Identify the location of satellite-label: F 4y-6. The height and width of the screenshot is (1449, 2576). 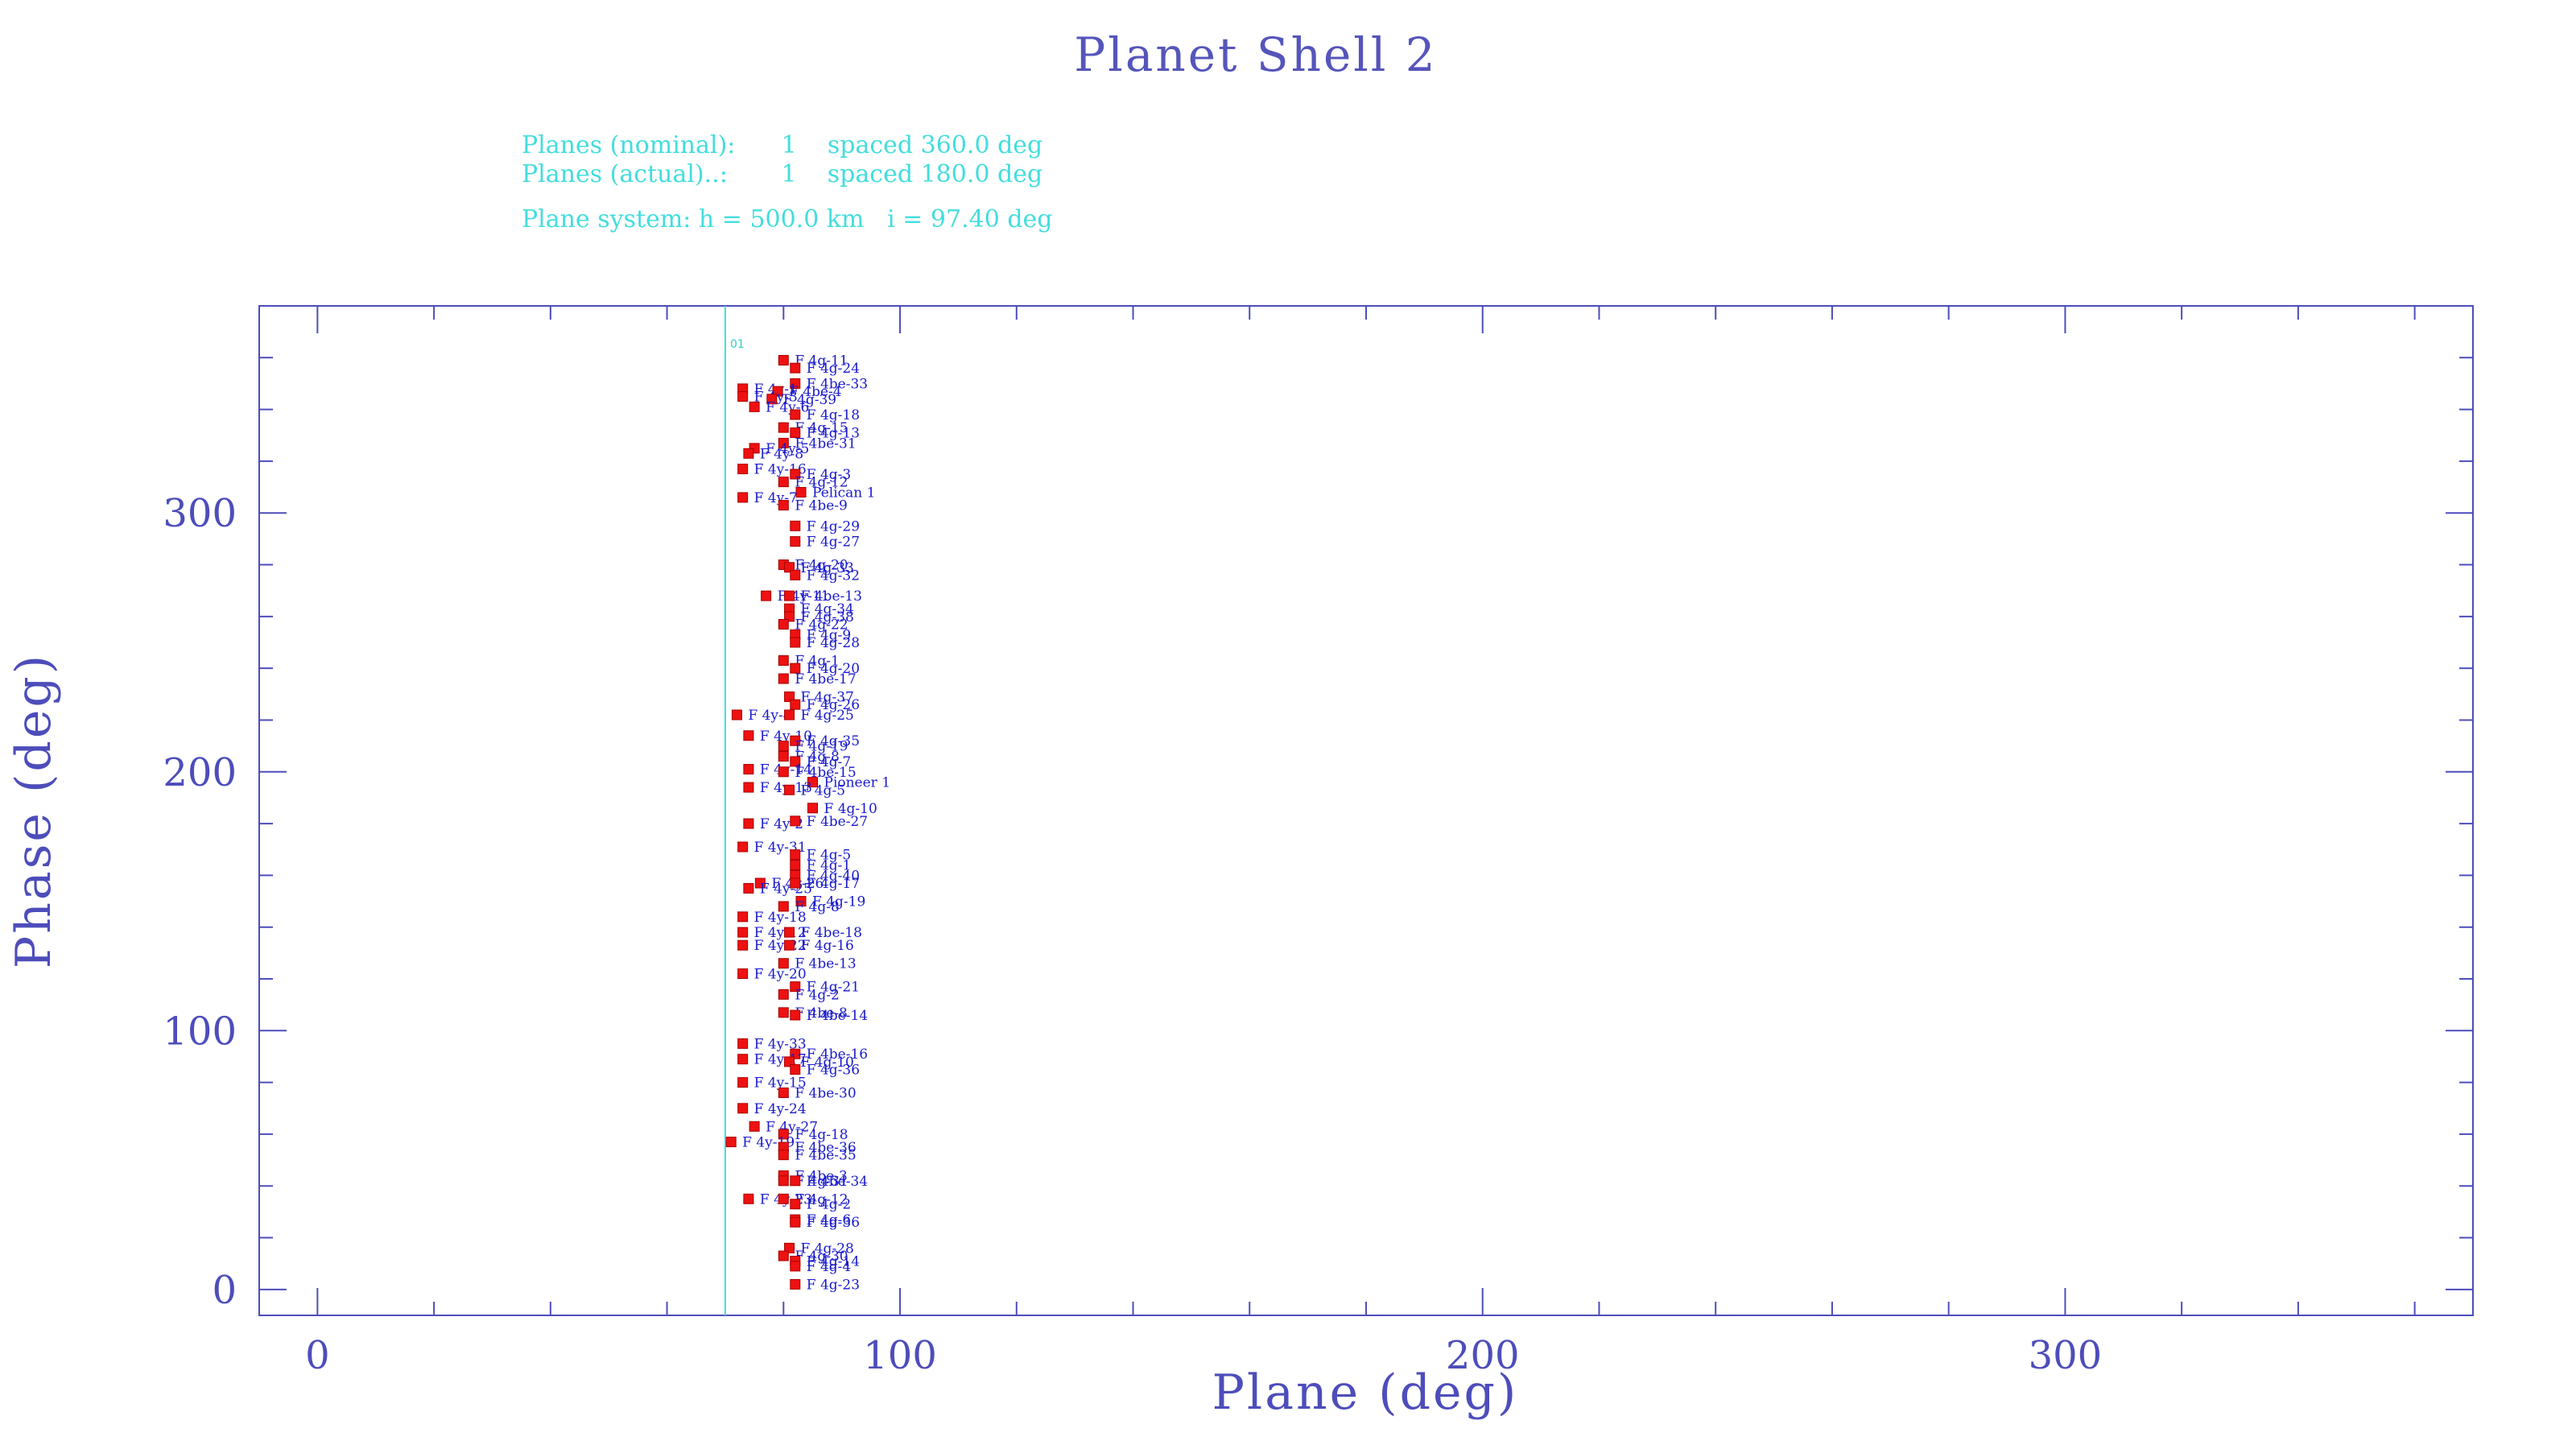
(787, 407).